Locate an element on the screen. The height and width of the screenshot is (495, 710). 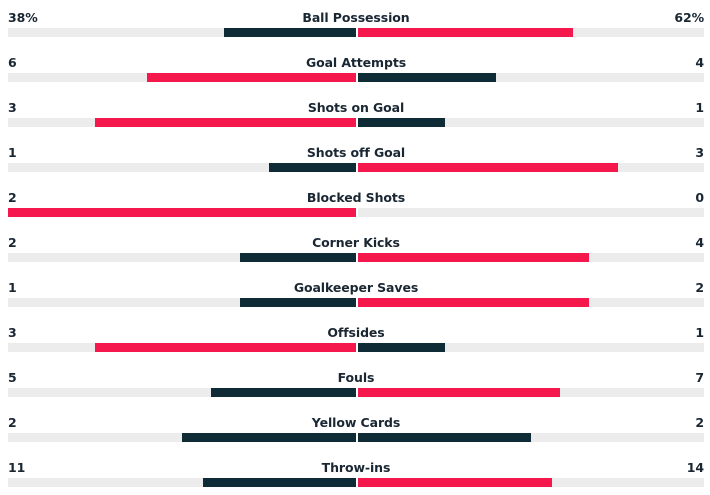
stat-row-fouls: 5 Fouls 7 is located at coordinates (355, 382).